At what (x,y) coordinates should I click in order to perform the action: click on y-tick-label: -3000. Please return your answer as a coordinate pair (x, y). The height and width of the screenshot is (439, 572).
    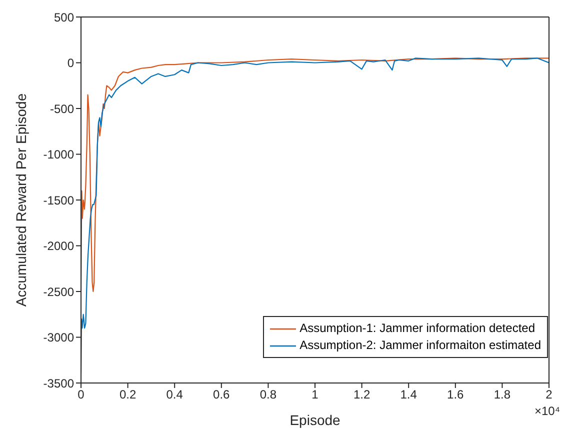
    Looking at the image, I should click on (58, 337).